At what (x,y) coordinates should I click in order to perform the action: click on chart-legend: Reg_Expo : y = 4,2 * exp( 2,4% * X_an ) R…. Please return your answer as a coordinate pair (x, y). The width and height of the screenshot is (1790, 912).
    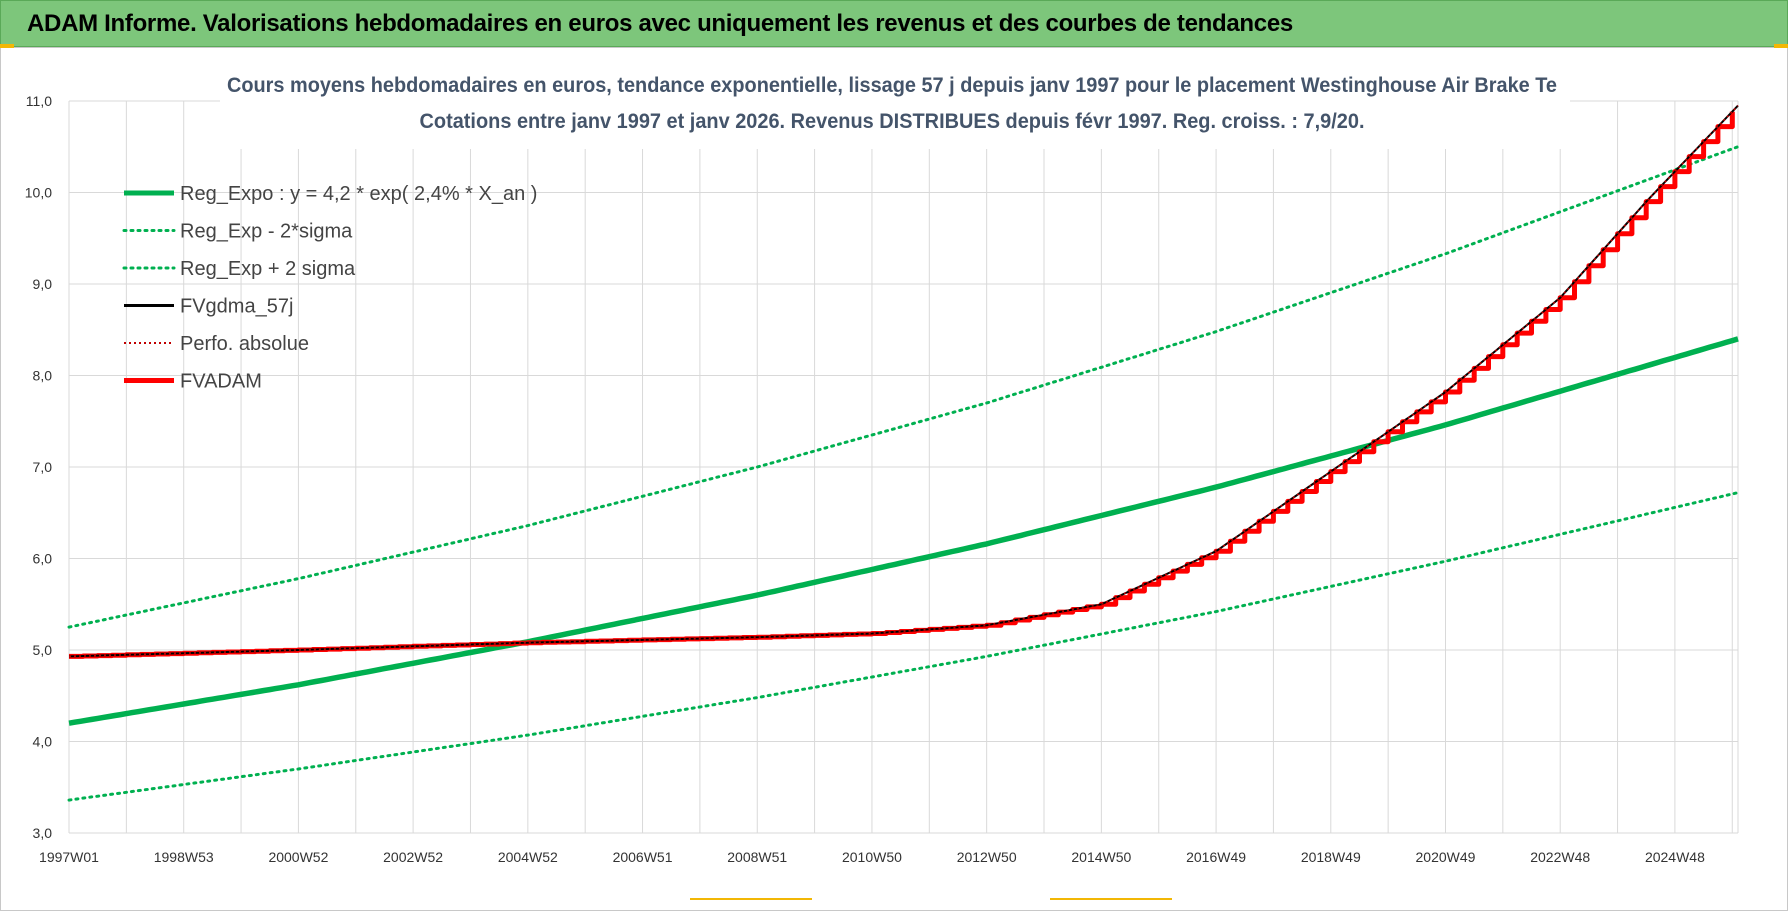
    Looking at the image, I should click on (329, 288).